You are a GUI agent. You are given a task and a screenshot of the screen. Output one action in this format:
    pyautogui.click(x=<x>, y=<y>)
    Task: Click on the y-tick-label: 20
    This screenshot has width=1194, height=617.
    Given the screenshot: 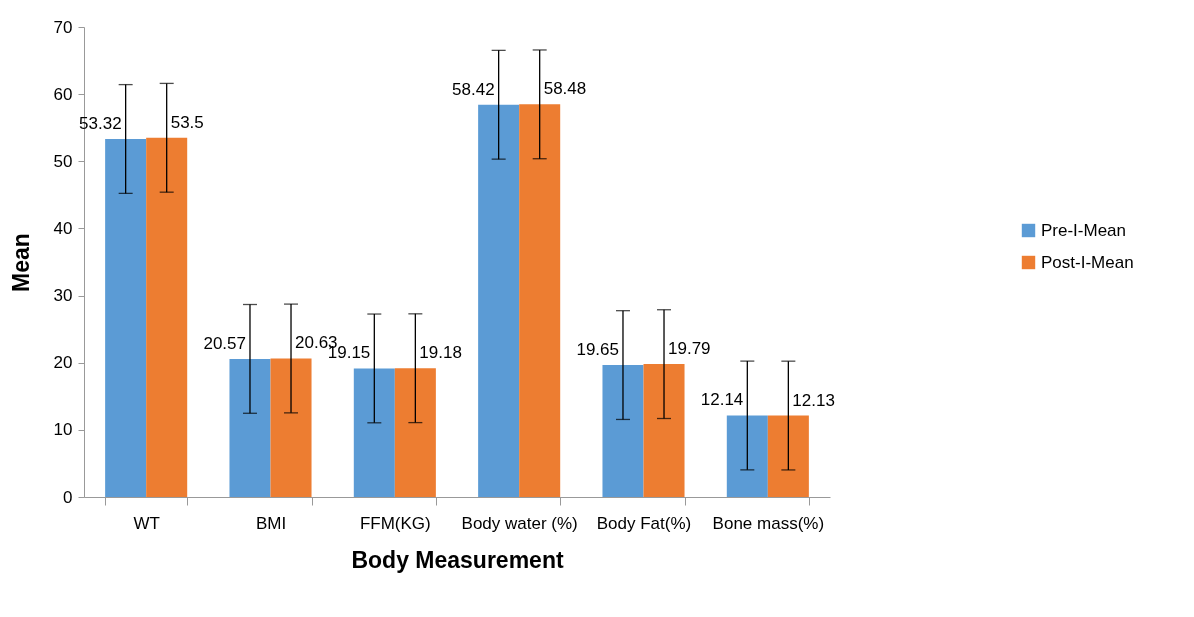 What is the action you would take?
    pyautogui.click(x=63, y=363)
    